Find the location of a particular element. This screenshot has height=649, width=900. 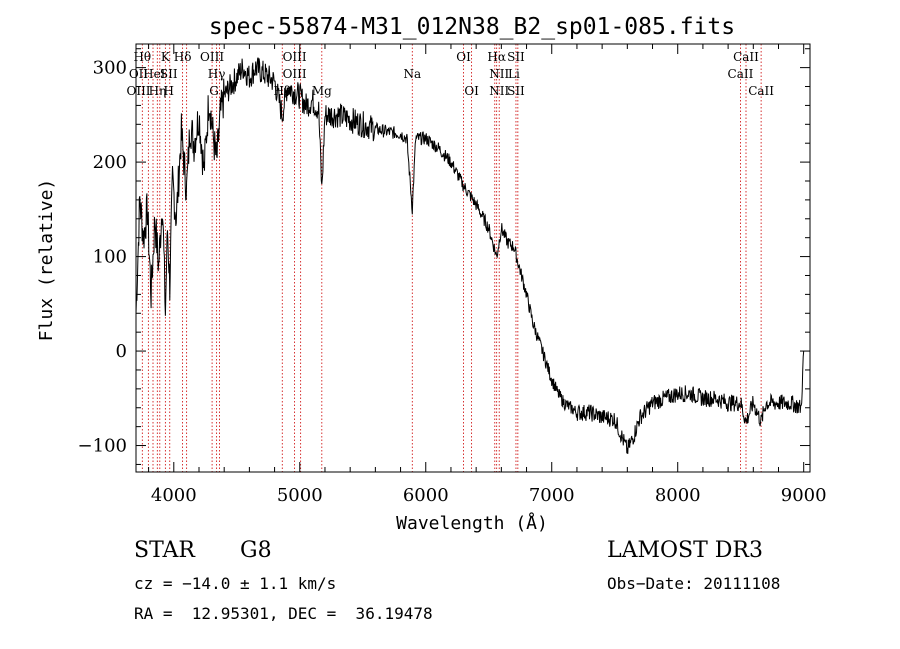

chart-title: spec-55874-M31_012N38_B2_sp01-085.fits is located at coordinates (472, 27).